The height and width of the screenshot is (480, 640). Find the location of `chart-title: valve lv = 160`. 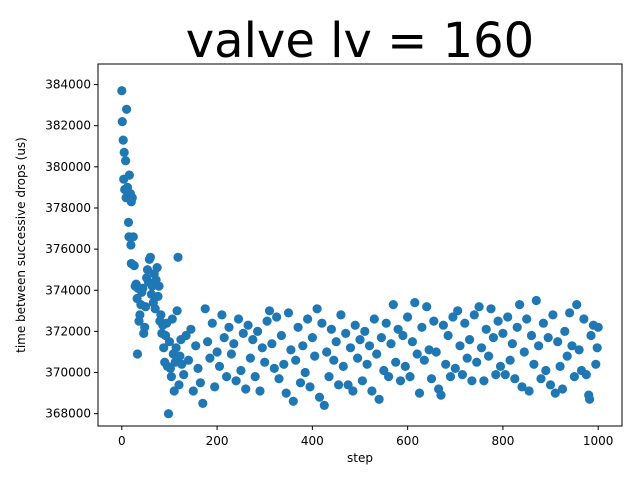

chart-title: valve lv = 160 is located at coordinates (360, 41).